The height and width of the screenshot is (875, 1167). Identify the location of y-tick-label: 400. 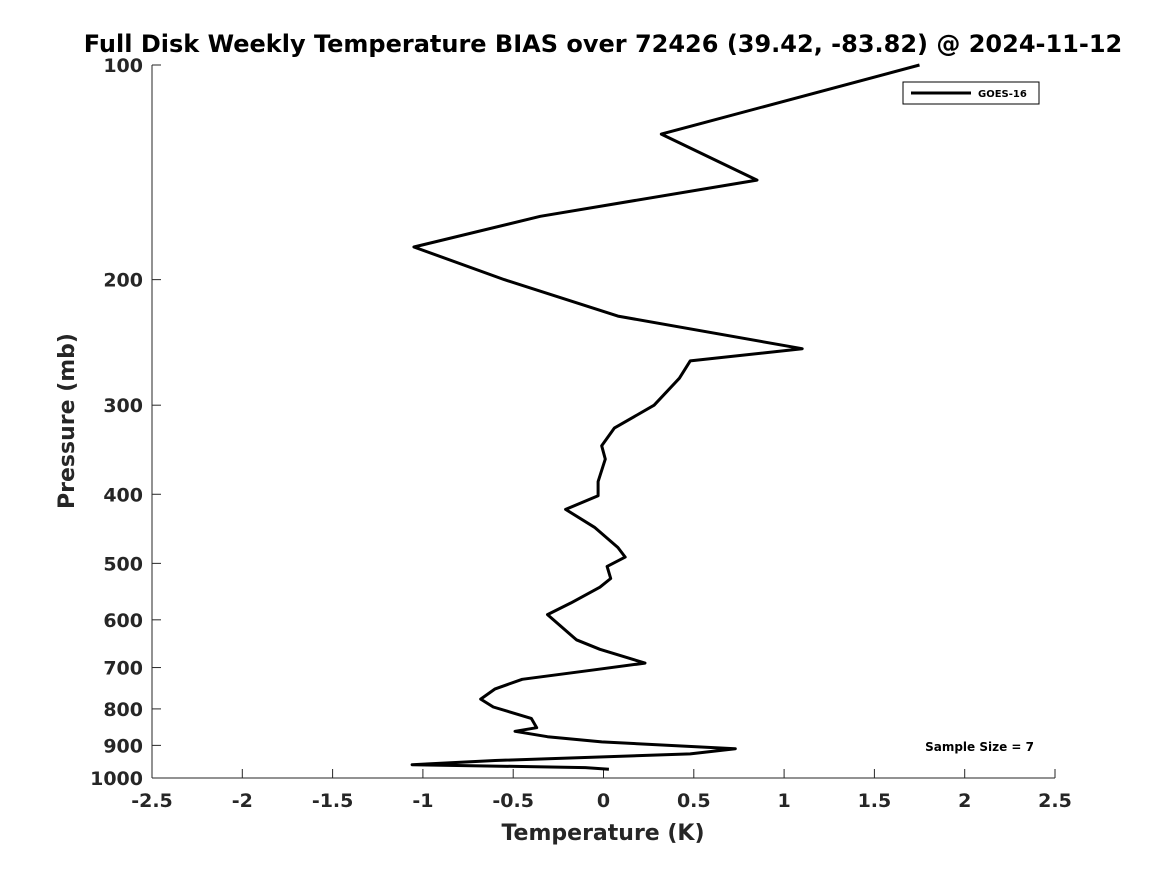
(123, 495).